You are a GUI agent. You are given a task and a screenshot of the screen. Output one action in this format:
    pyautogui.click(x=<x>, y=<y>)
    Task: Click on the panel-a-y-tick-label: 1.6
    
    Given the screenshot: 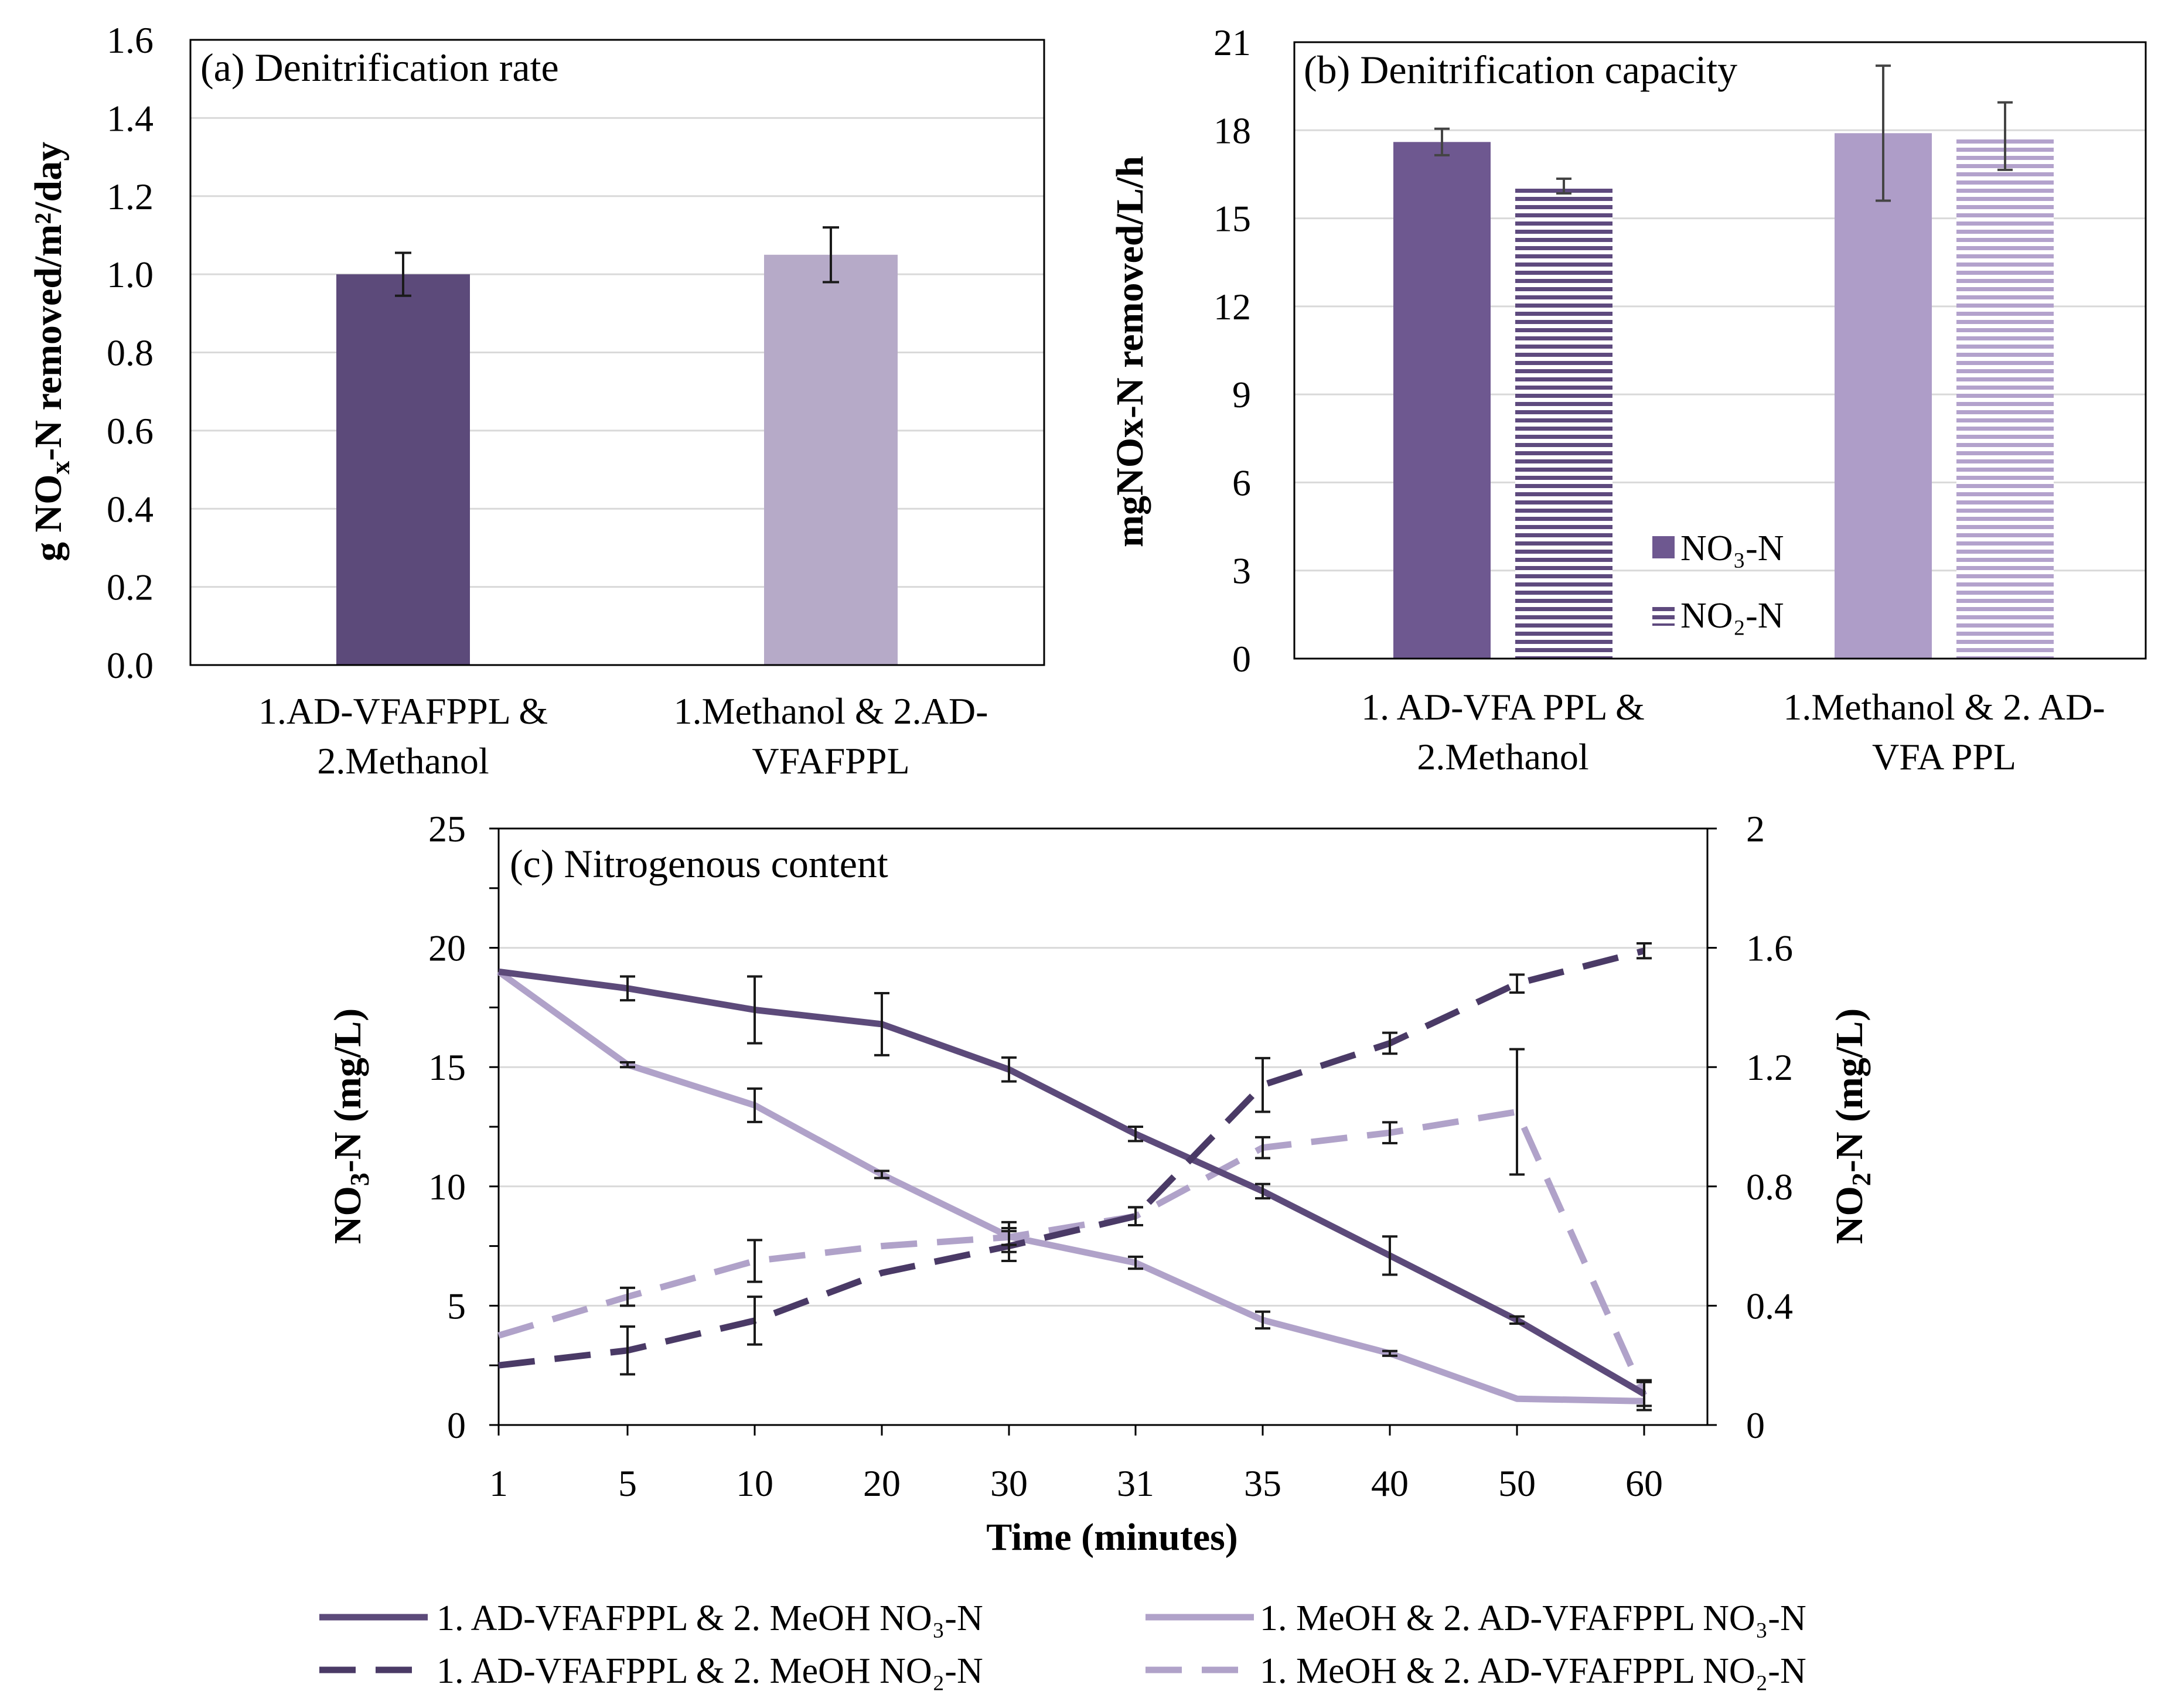 What is the action you would take?
    pyautogui.click(x=130, y=40)
    